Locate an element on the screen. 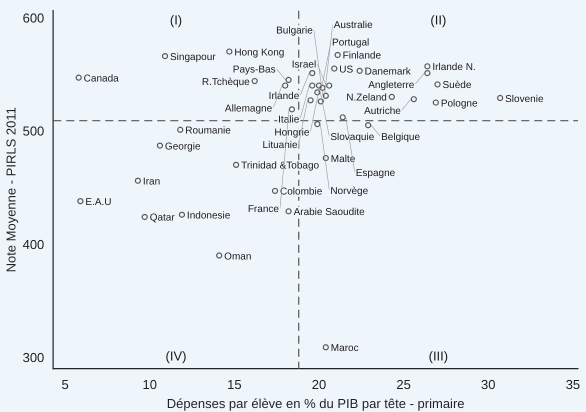 This screenshot has height=412, width=586. data-label: Hongrie is located at coordinates (292, 133).